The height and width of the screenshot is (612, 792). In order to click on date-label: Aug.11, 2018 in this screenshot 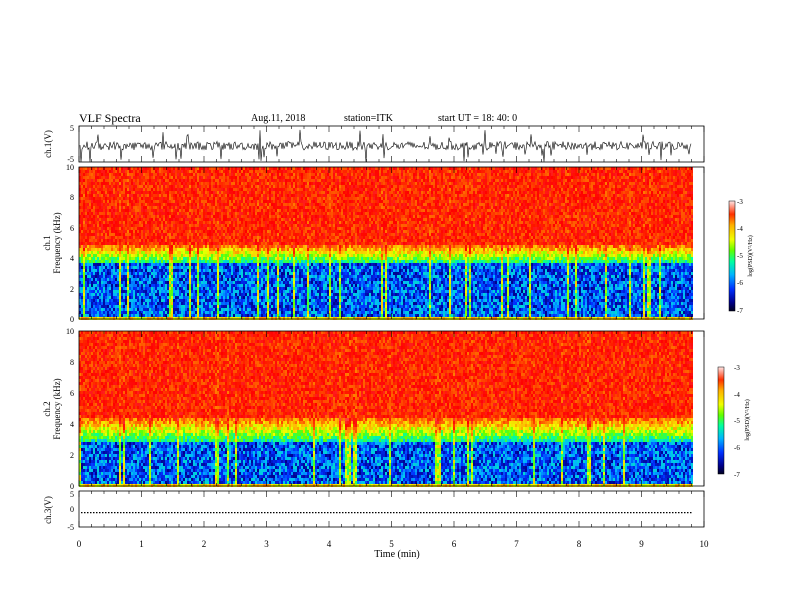, I will do `click(278, 118)`.